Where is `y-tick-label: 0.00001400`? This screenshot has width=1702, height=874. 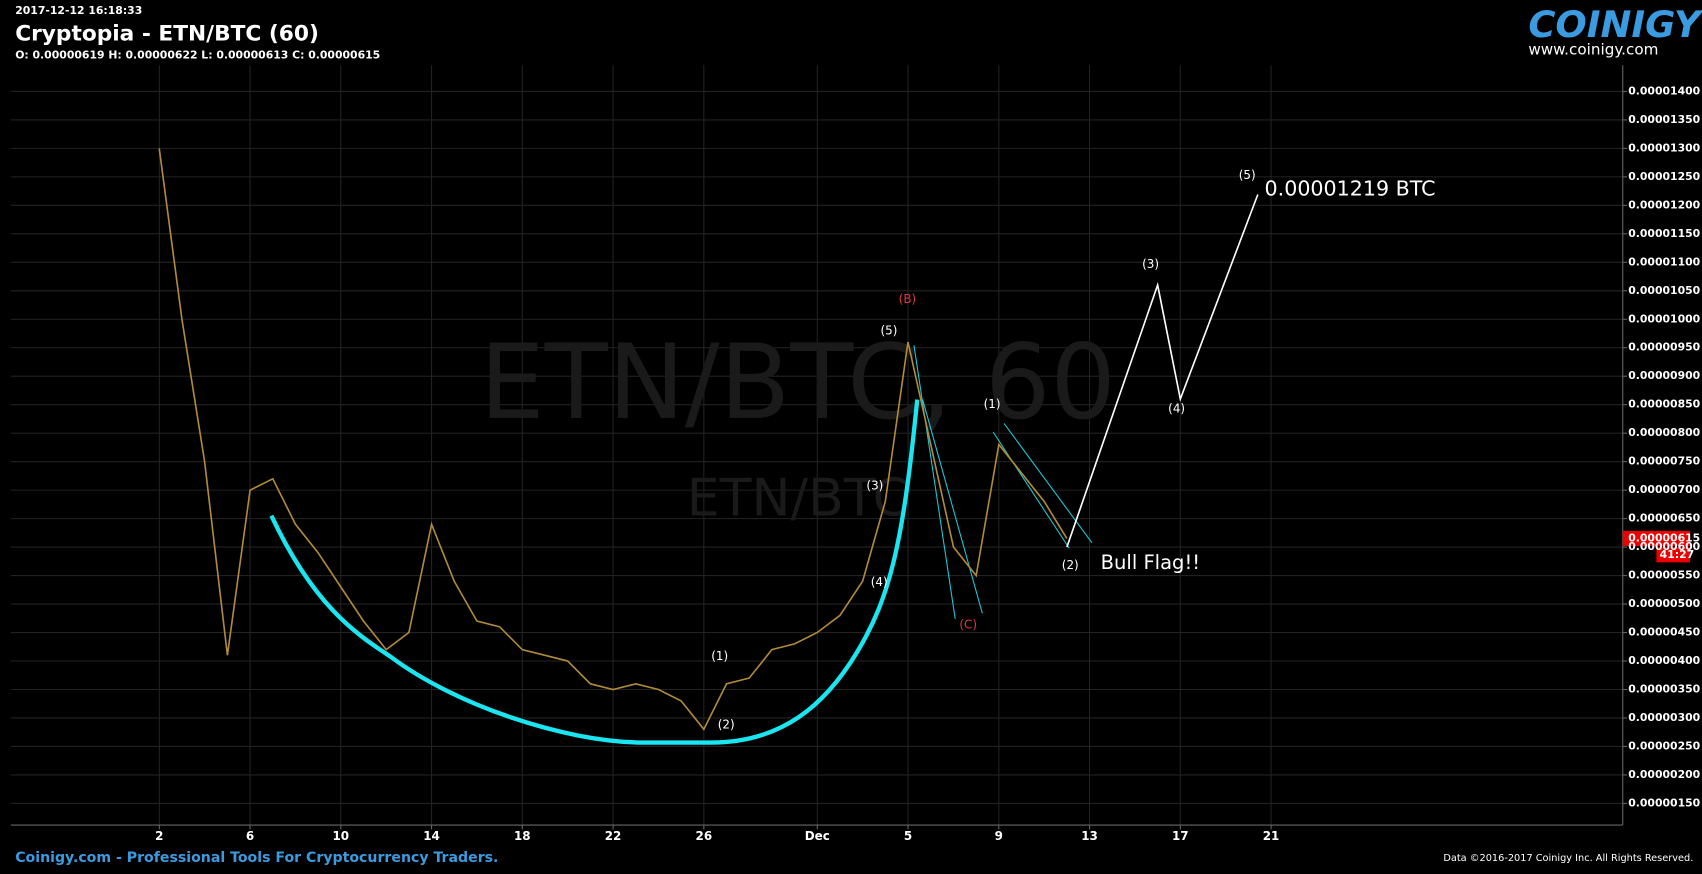 y-tick-label: 0.00001400 is located at coordinates (1664, 90).